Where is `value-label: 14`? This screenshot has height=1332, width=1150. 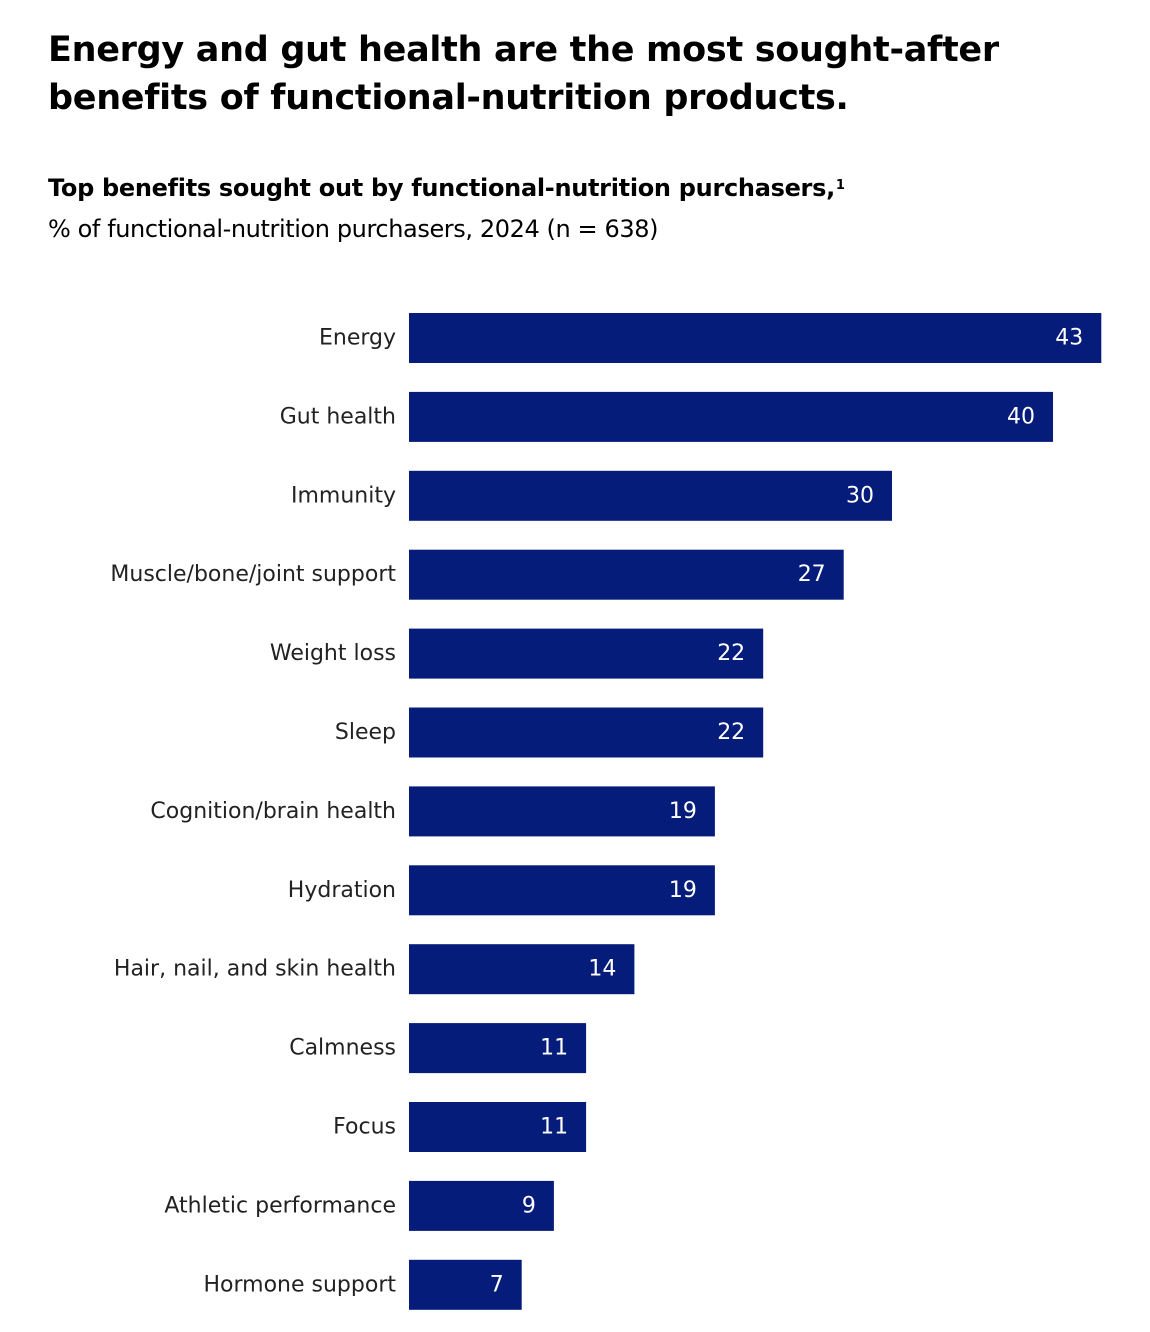 value-label: 14 is located at coordinates (602, 969).